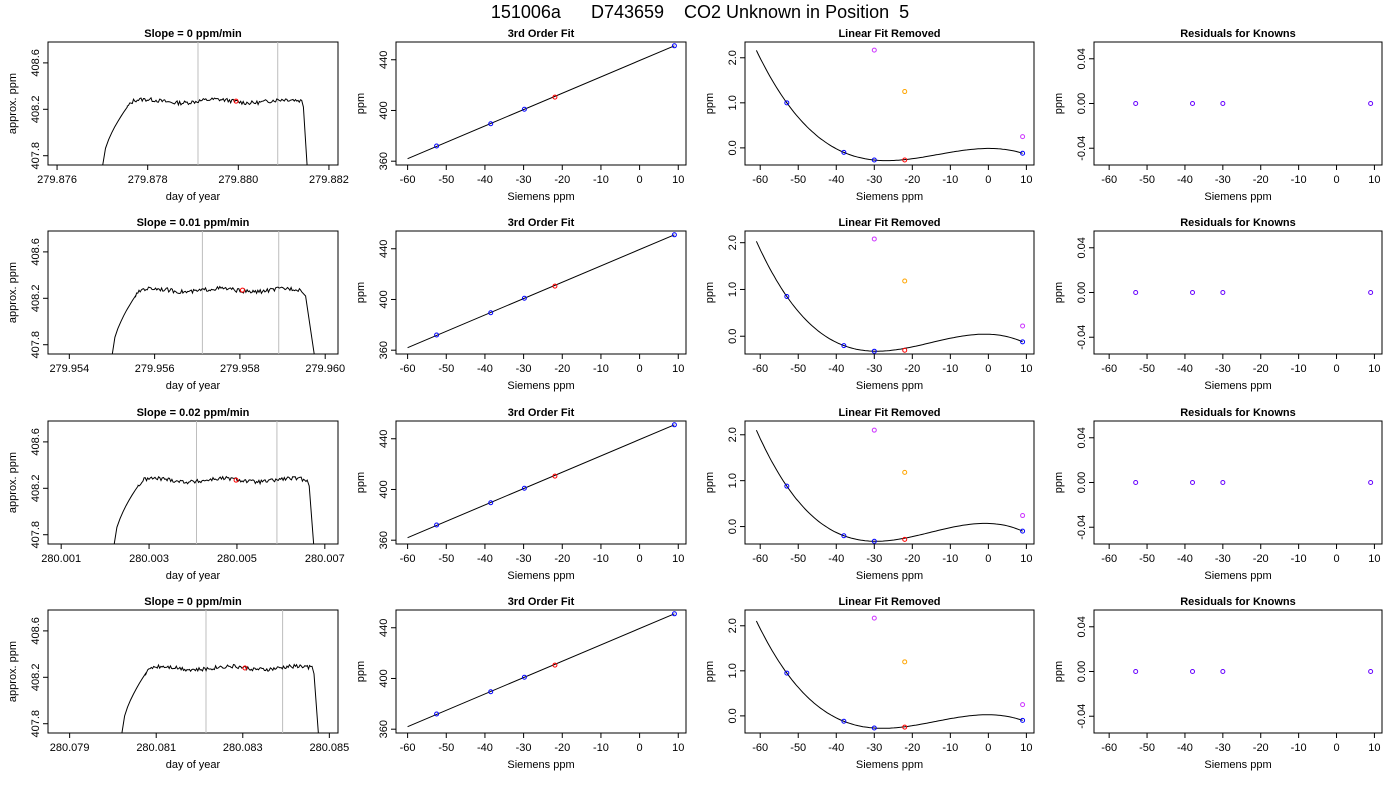  Describe the element at coordinates (384, 678) in the screenshot. I see `y-tick-label: 400` at that location.